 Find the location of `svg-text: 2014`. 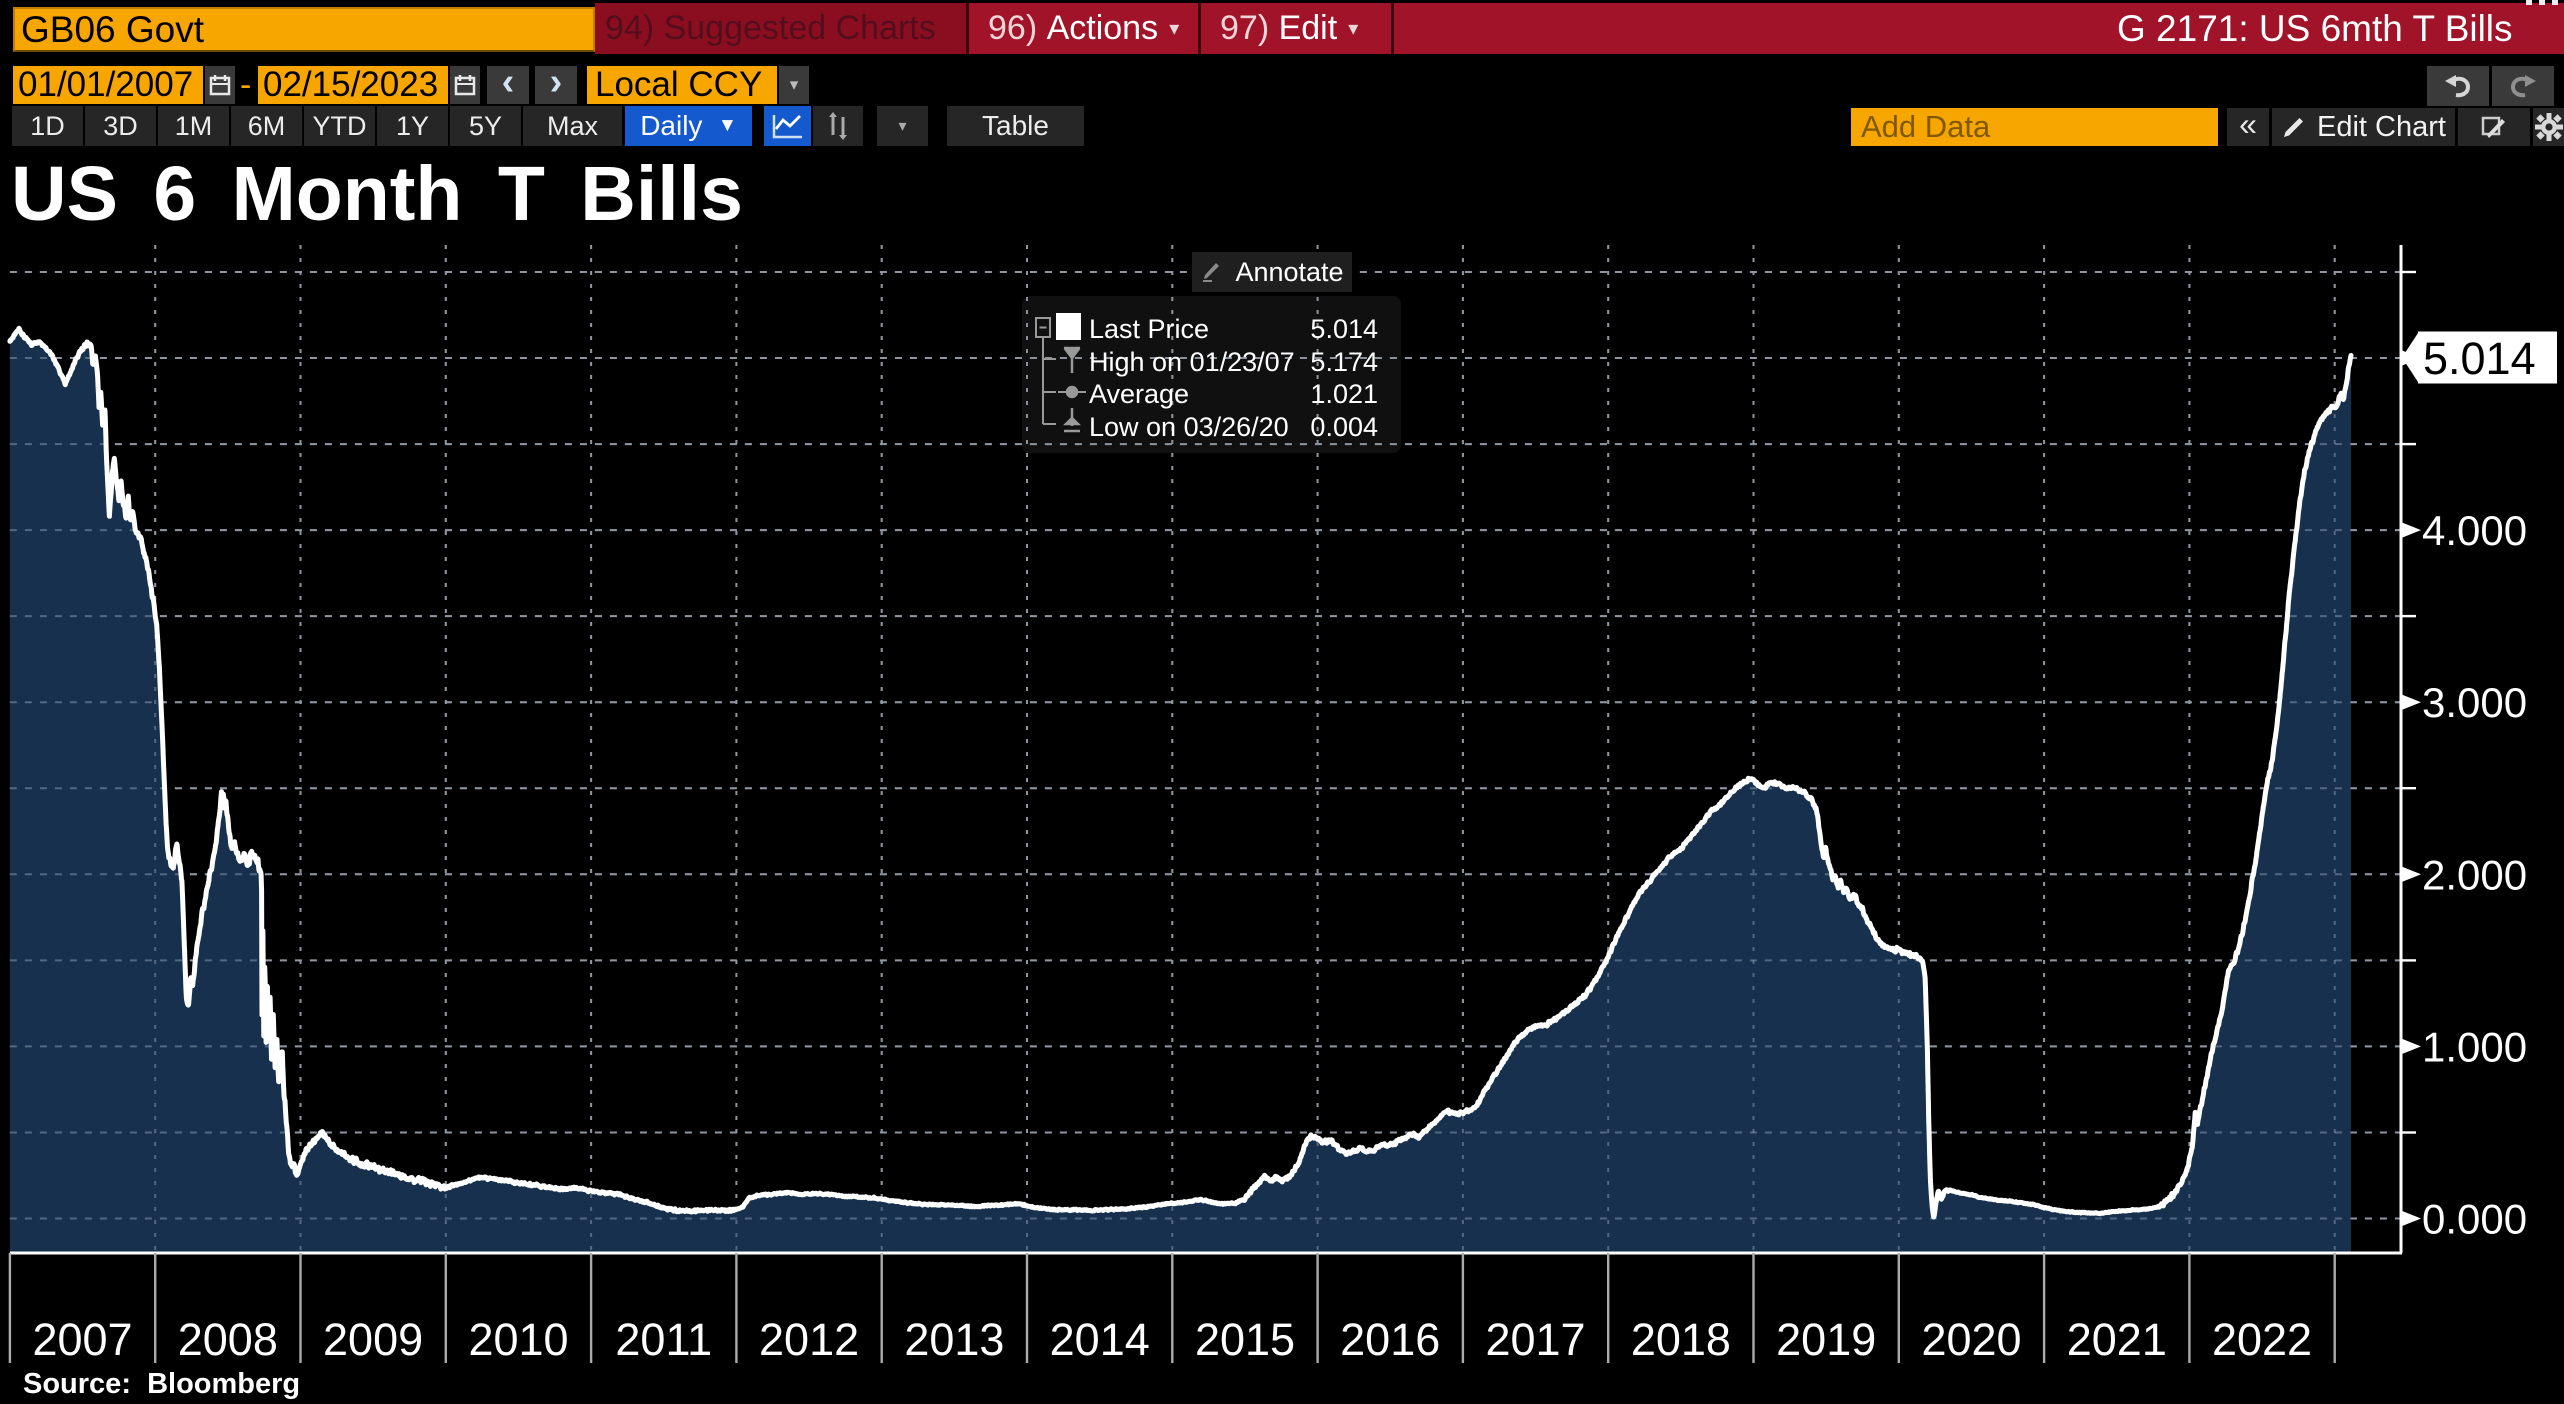

svg-text: 2014 is located at coordinates (1100, 1339).